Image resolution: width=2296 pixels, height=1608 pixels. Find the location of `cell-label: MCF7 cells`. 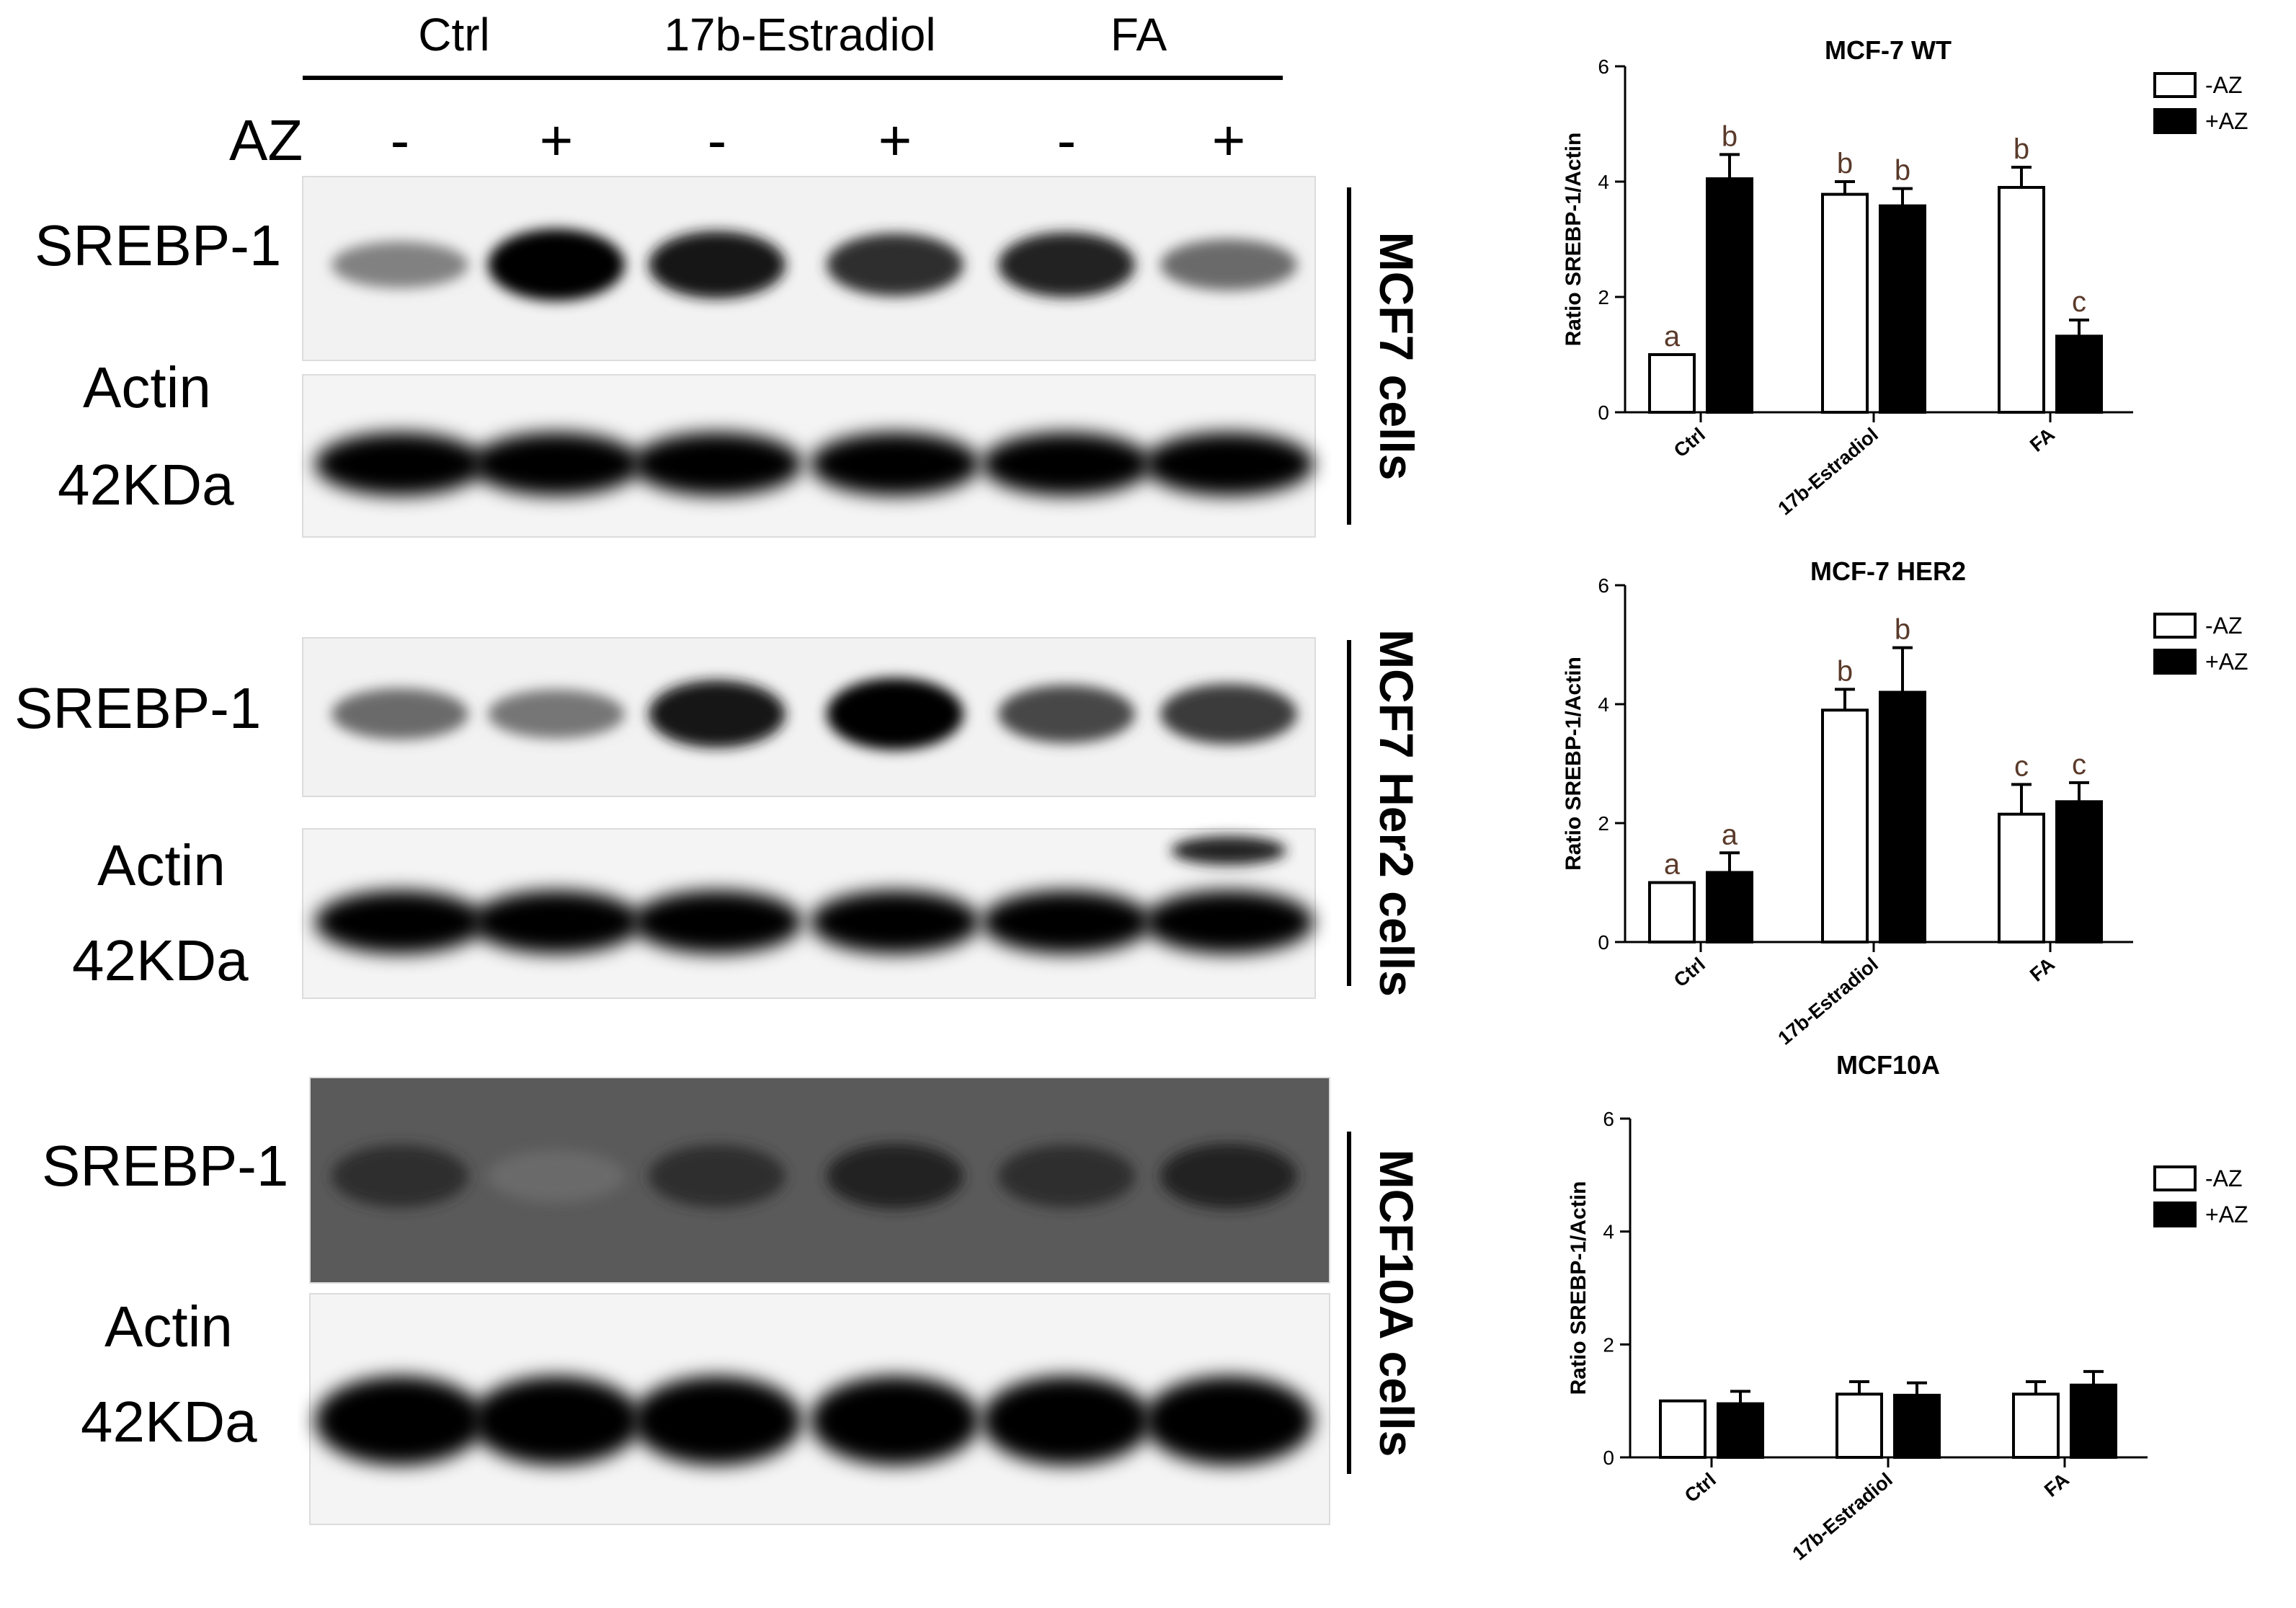

cell-label: MCF7 cells is located at coordinates (1396, 356).